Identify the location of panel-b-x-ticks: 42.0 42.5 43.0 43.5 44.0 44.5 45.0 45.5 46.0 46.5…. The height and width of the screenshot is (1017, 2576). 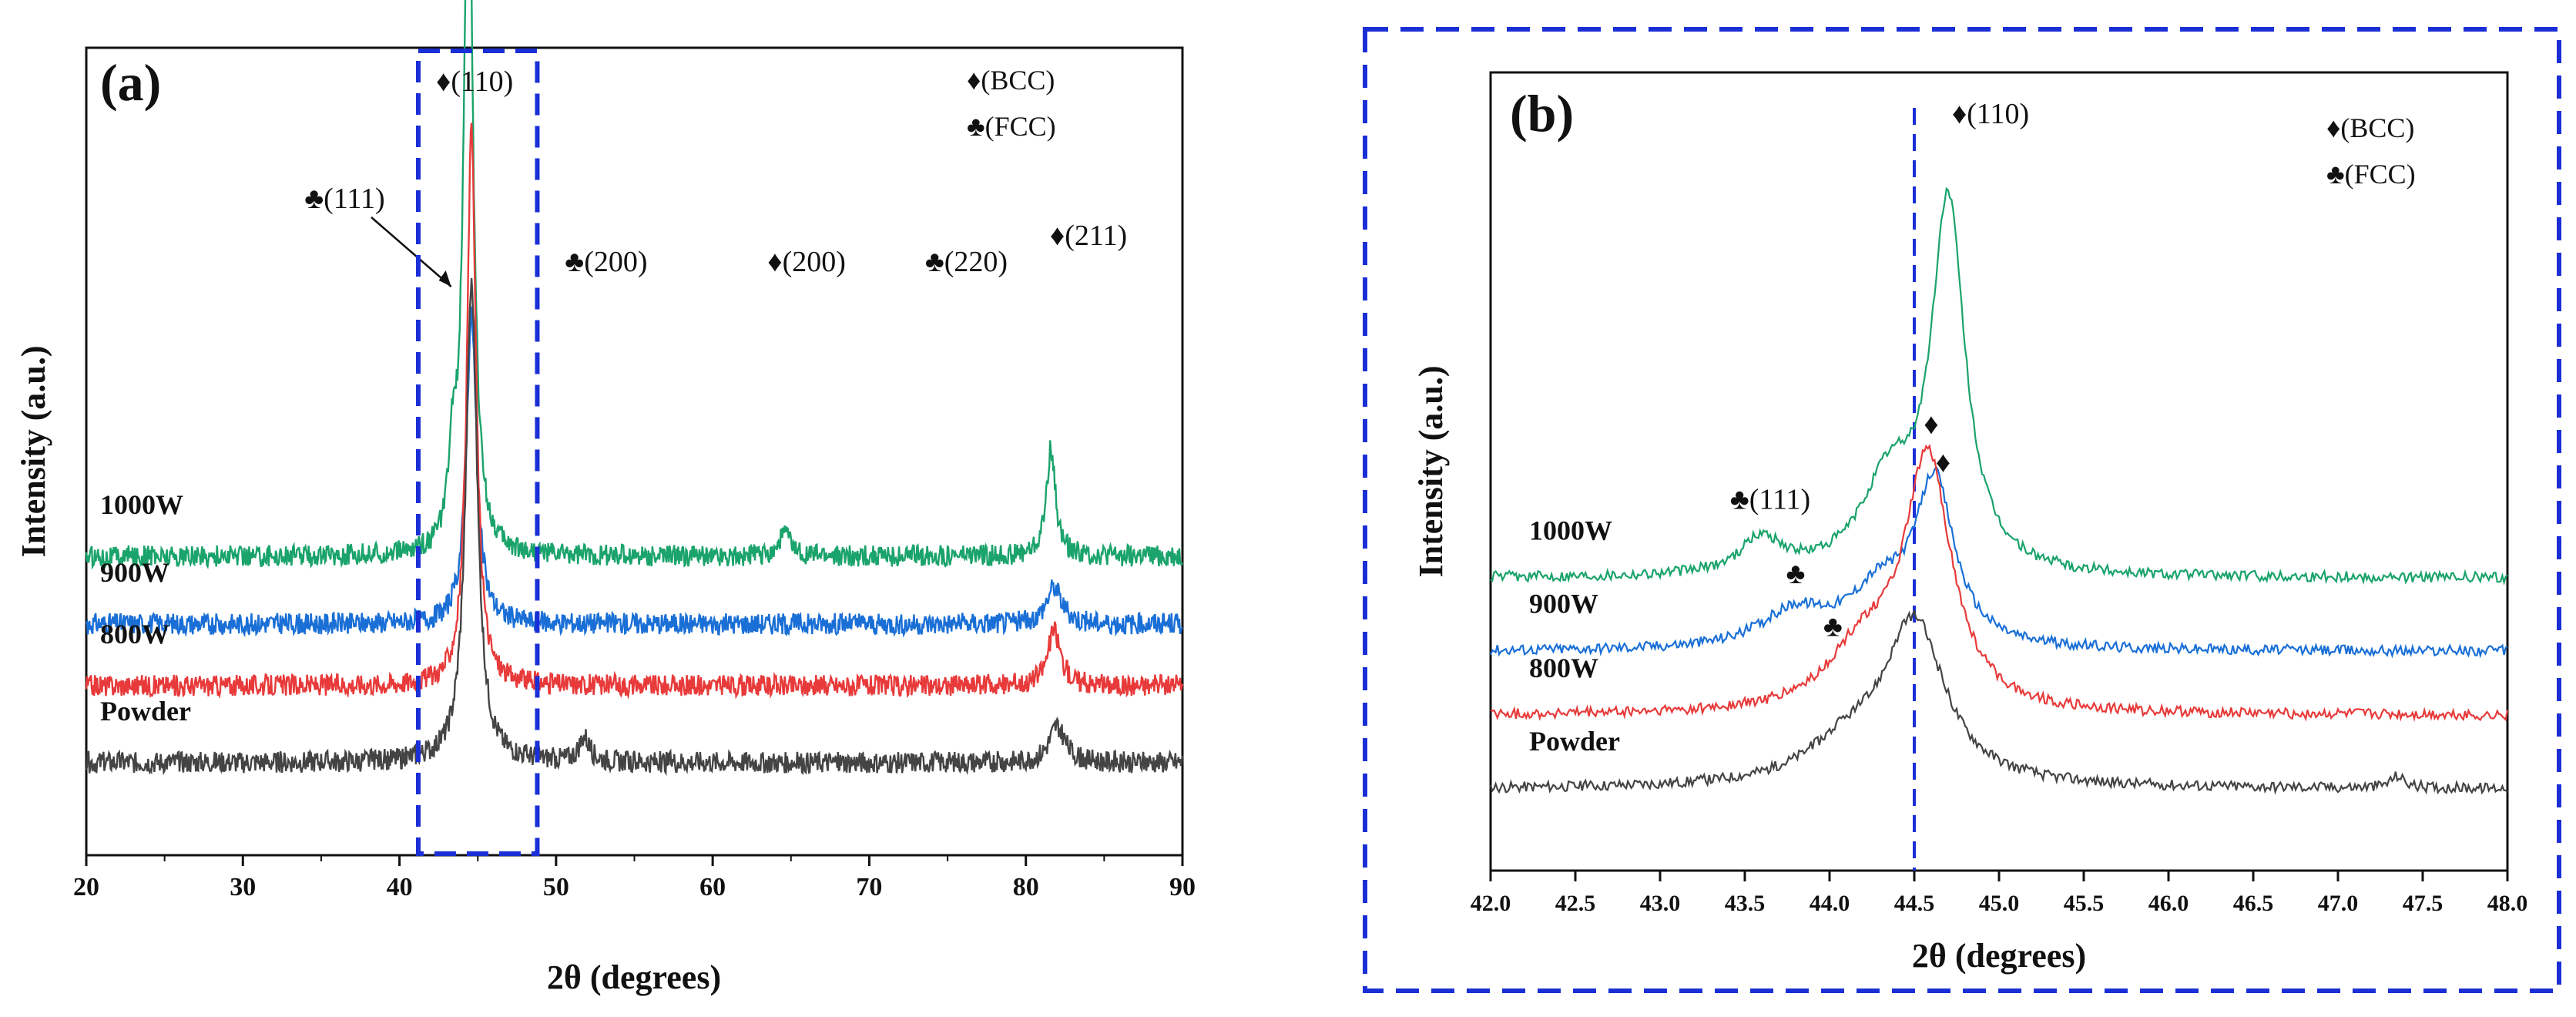
(1999, 894).